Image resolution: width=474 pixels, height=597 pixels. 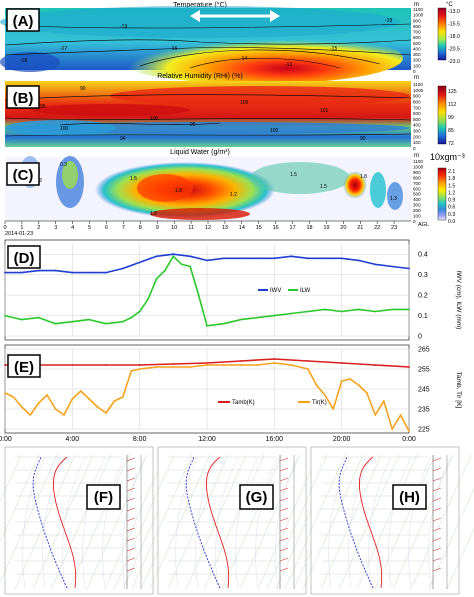 What do you see at coordinates (23, 21) in the screenshot?
I see `svg-text: (A)` at bounding box center [23, 21].